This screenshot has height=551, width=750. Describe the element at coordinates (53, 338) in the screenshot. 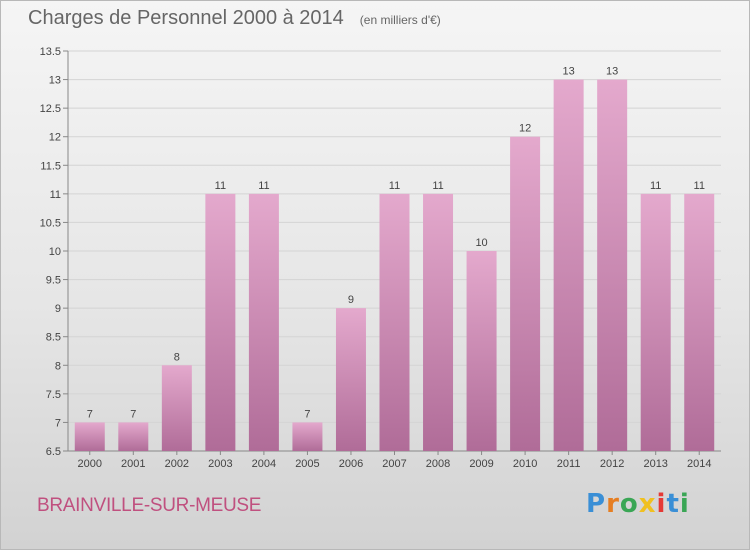

I see `y-tick-label: 8.5` at that location.